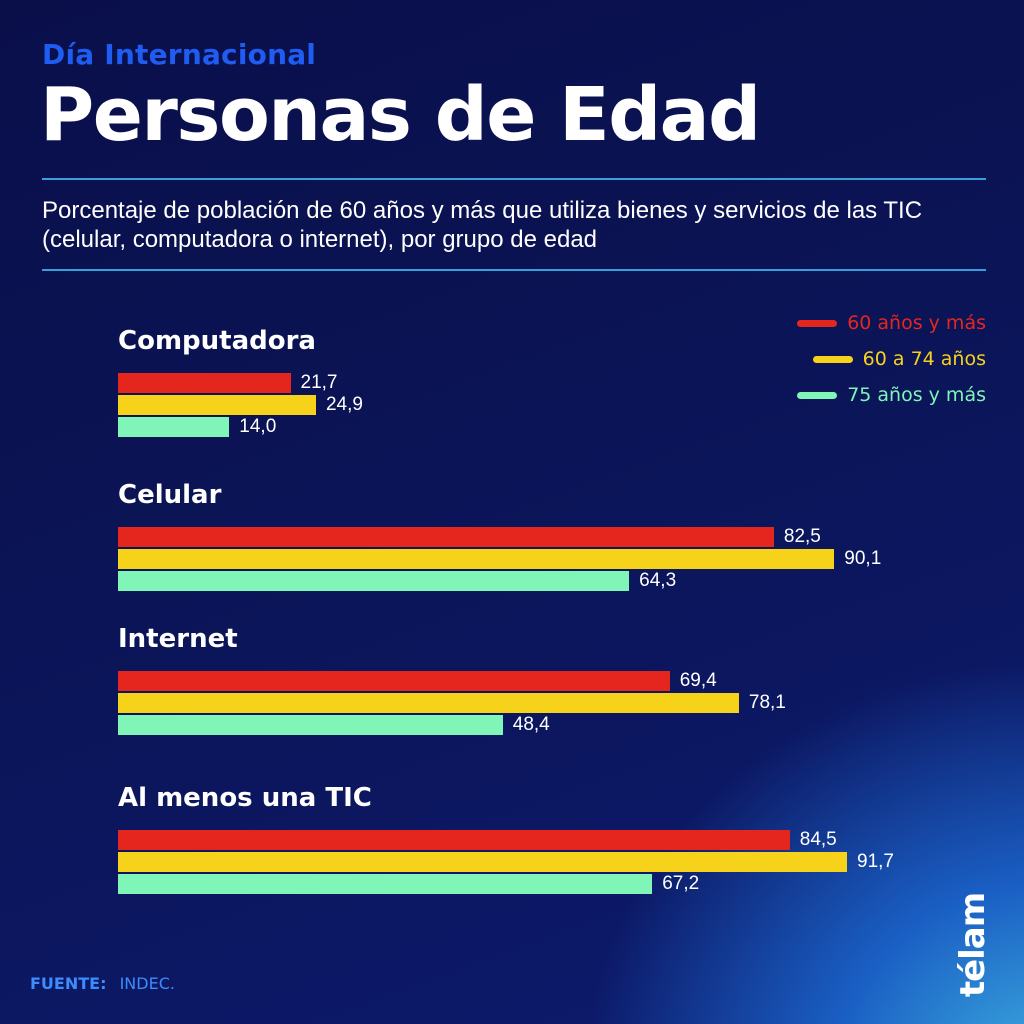 This screenshot has width=1024, height=1024. Describe the element at coordinates (514, 270) in the screenshot. I see `bottom-rule` at that location.